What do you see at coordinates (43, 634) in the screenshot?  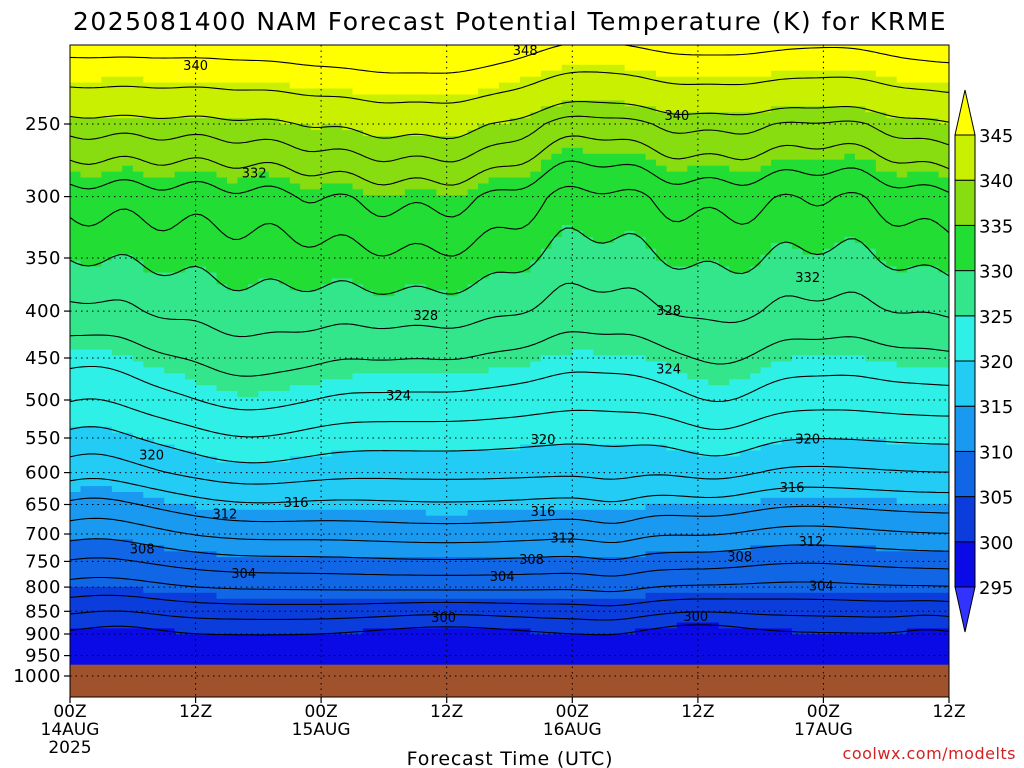 I see `y-tick-label: 900` at bounding box center [43, 634].